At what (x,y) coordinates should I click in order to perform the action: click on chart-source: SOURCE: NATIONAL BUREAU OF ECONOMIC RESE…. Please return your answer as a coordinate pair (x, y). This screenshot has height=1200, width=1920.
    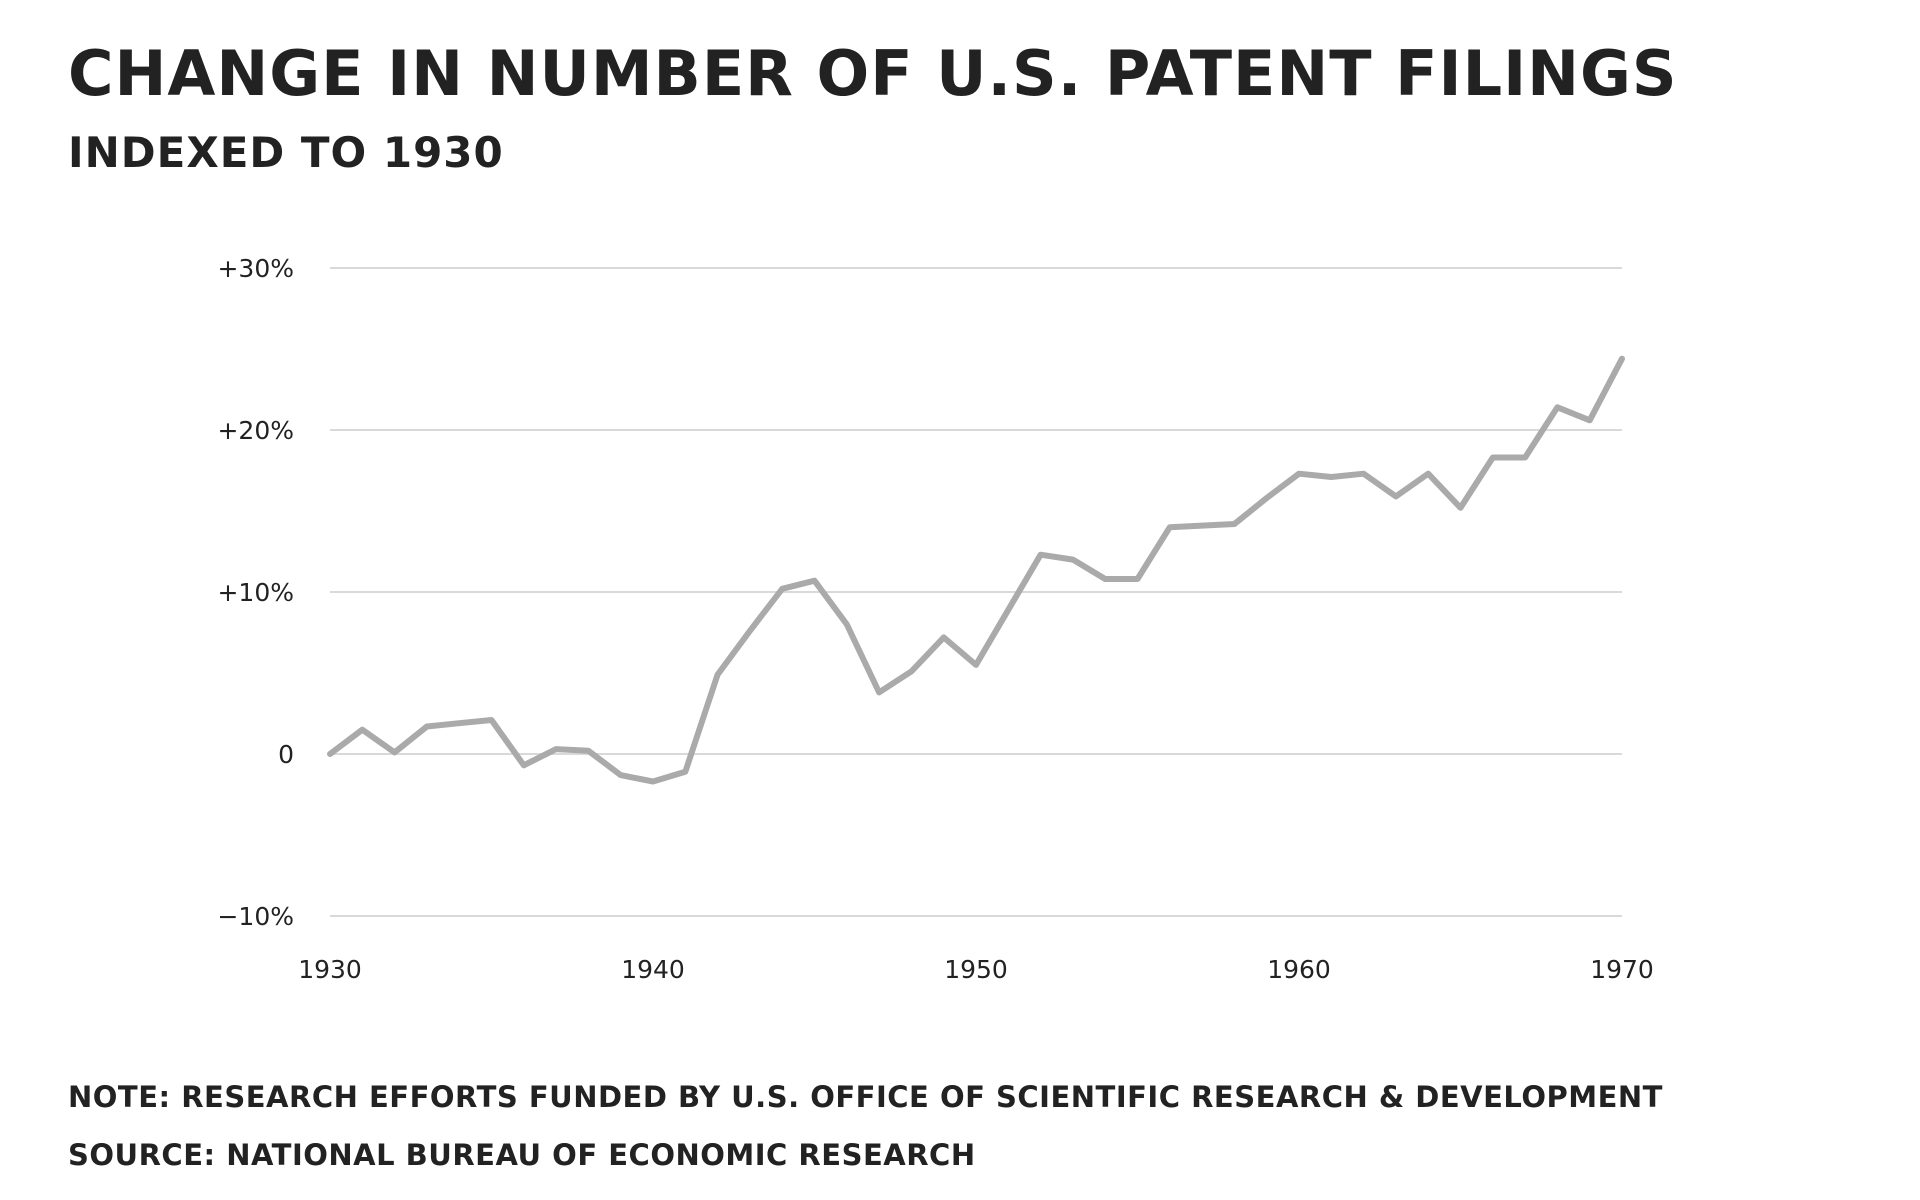
    Looking at the image, I should click on (522, 1155).